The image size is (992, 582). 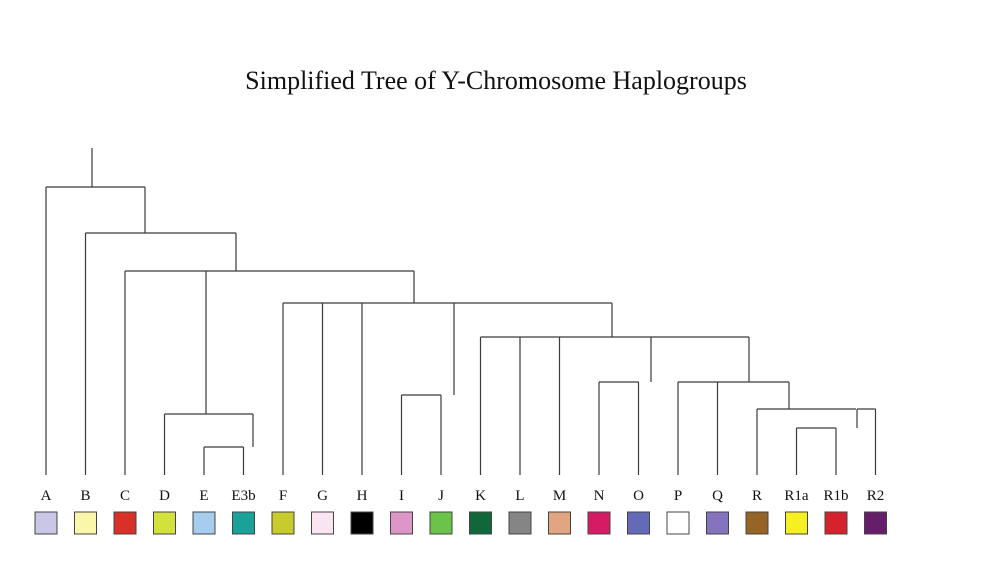 I want to click on swatch-q, so click(x=717, y=523).